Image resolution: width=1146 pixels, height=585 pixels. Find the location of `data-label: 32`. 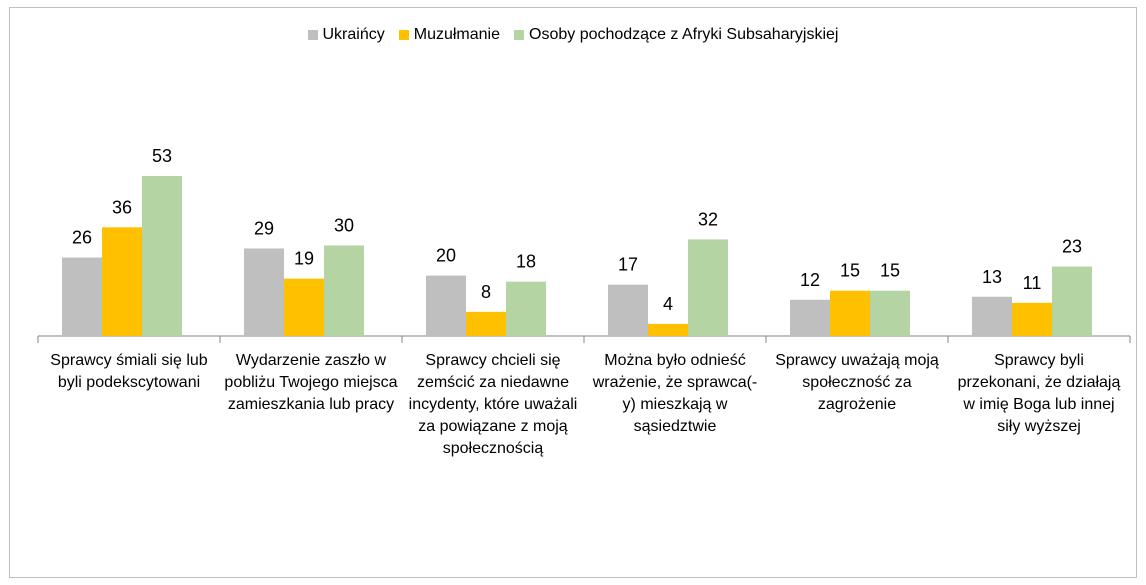

data-label: 32 is located at coordinates (708, 219).